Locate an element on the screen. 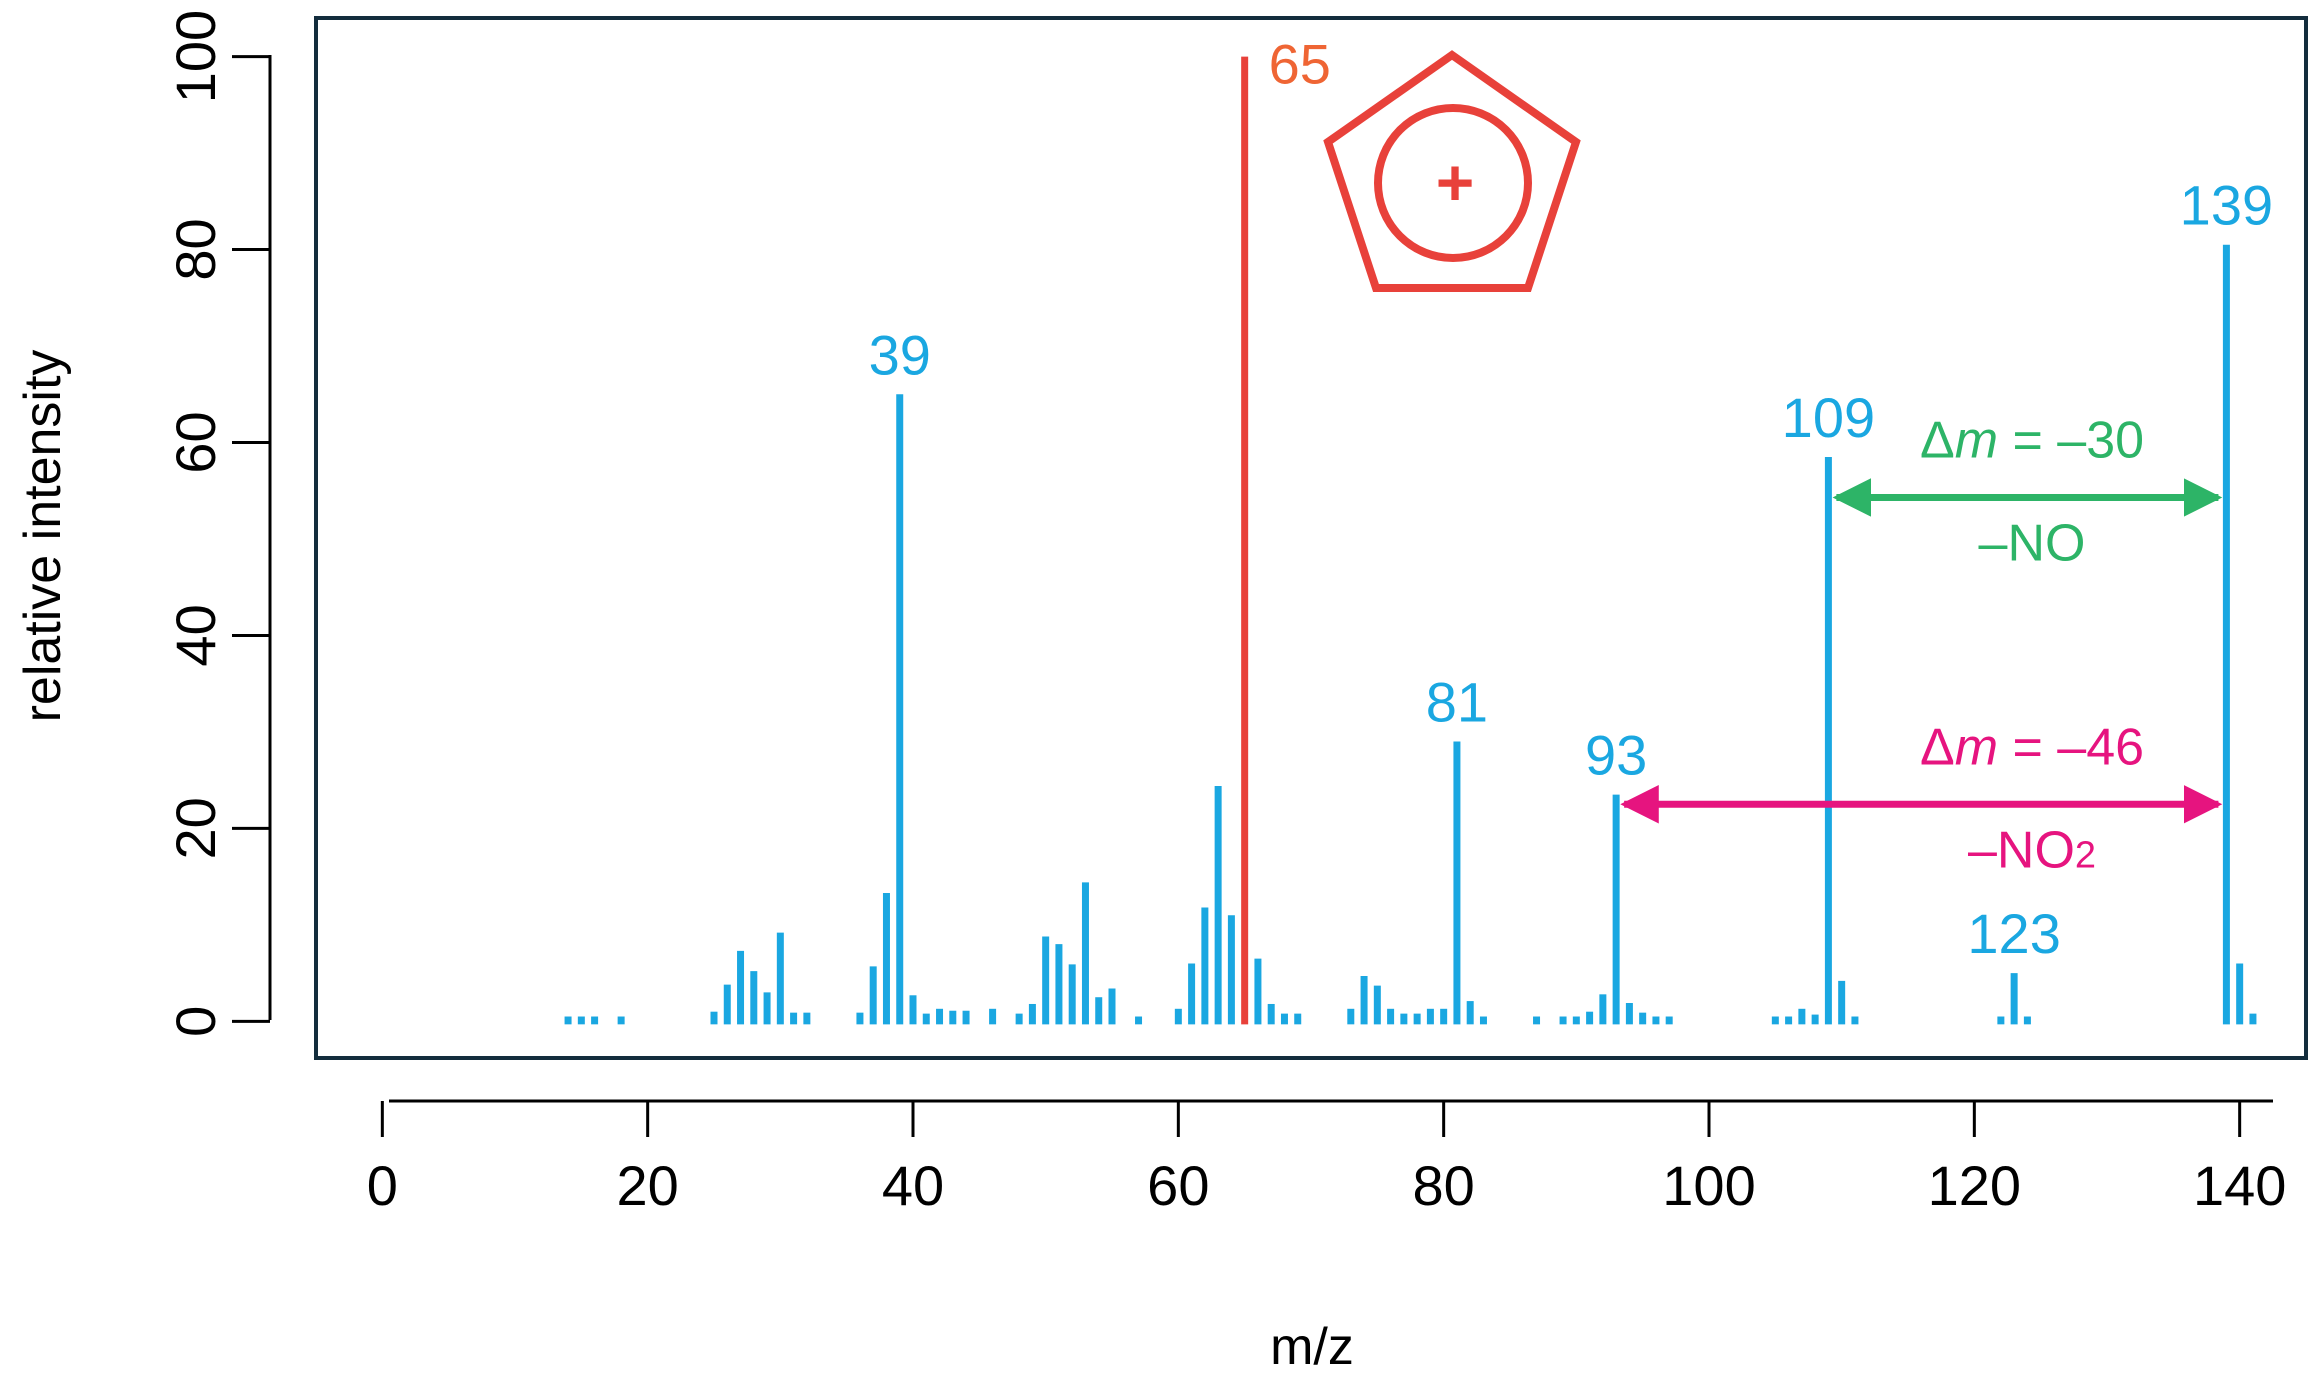  loss-no2-fragment-subscript: 2 is located at coordinates (2085, 855).